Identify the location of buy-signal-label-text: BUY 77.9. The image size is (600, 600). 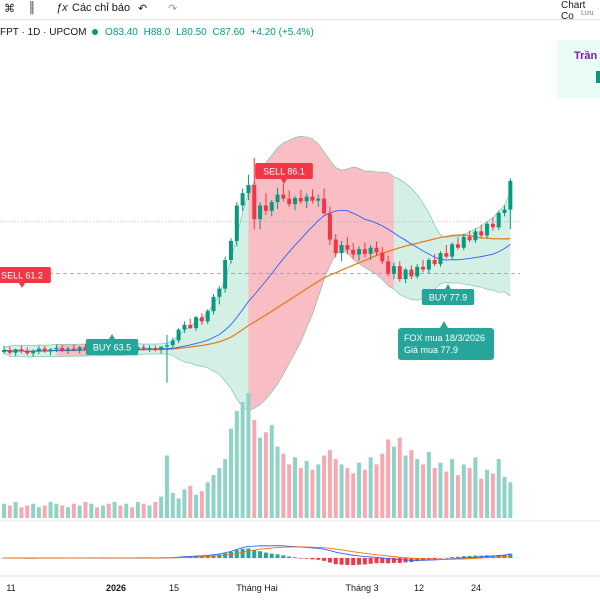
(448, 298).